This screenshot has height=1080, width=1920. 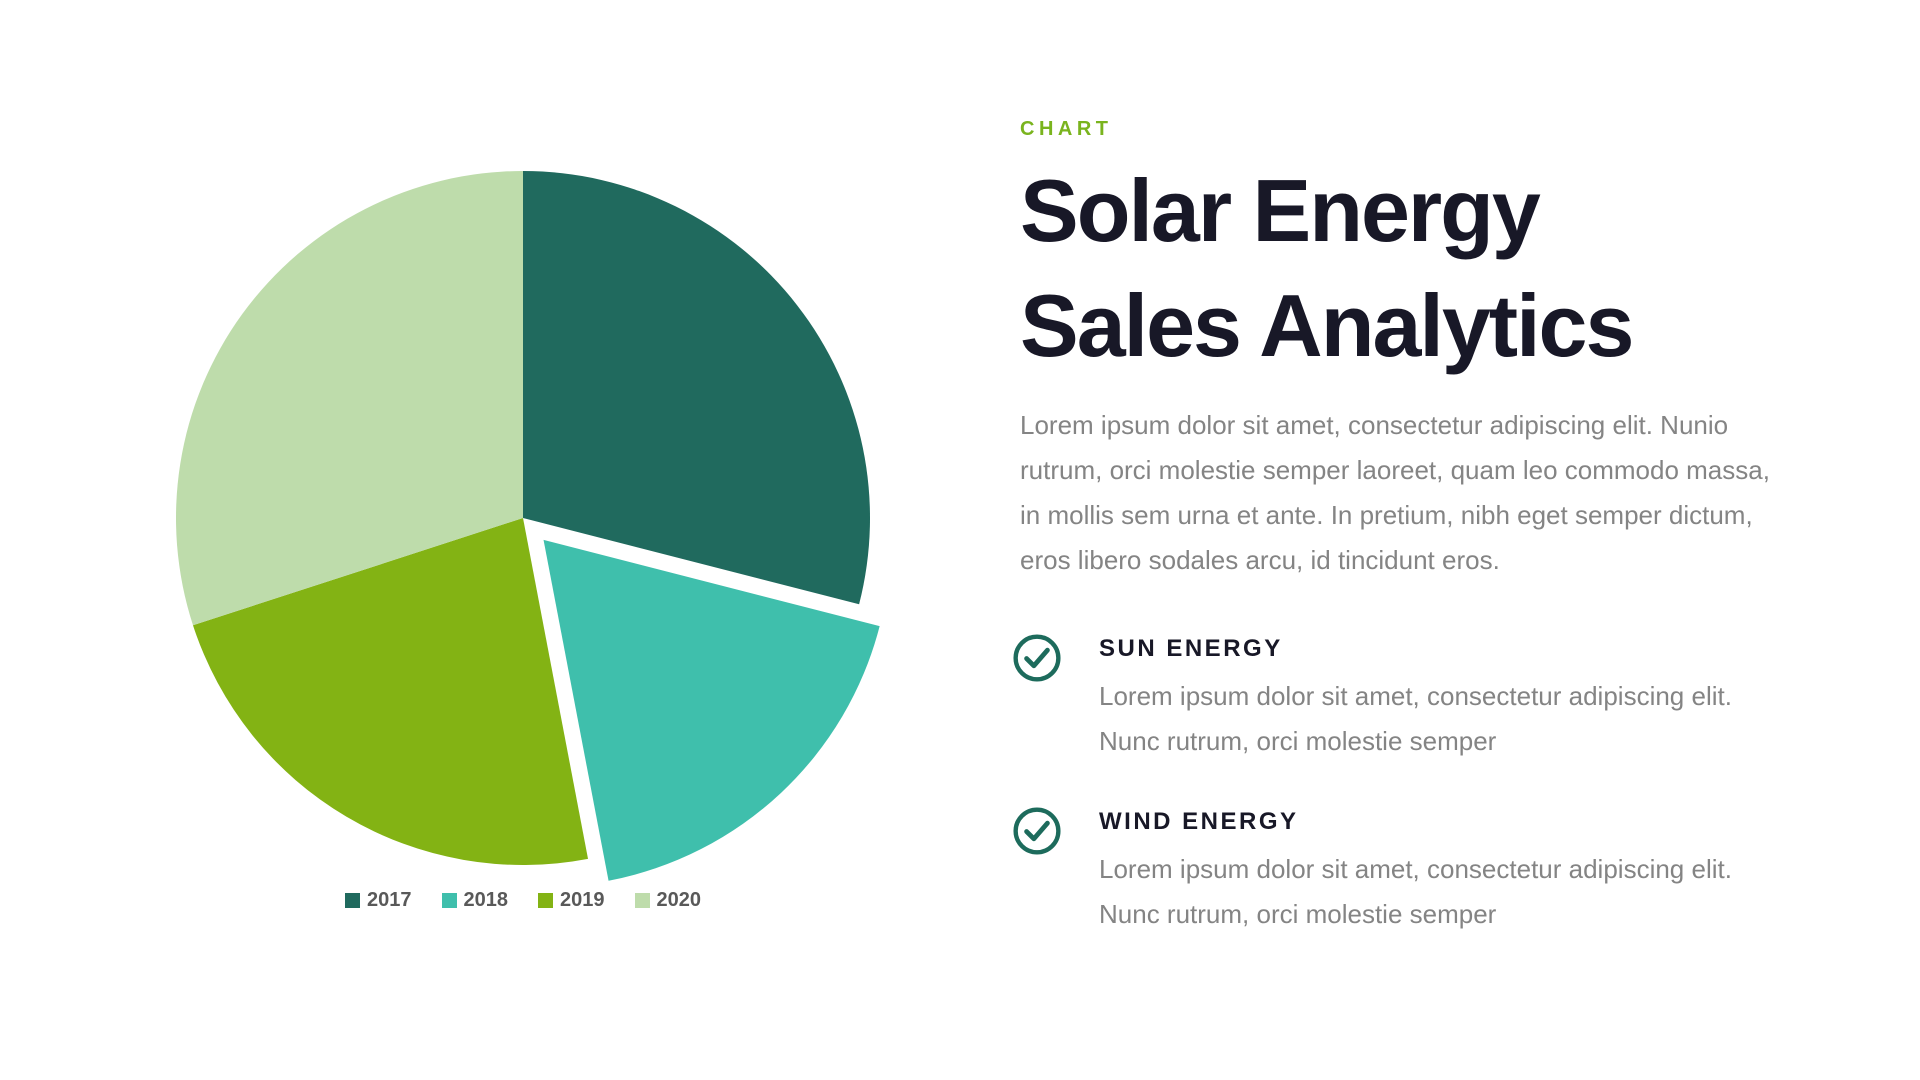 I want to click on title-line-2: Sales Analytics, so click(x=1327, y=325).